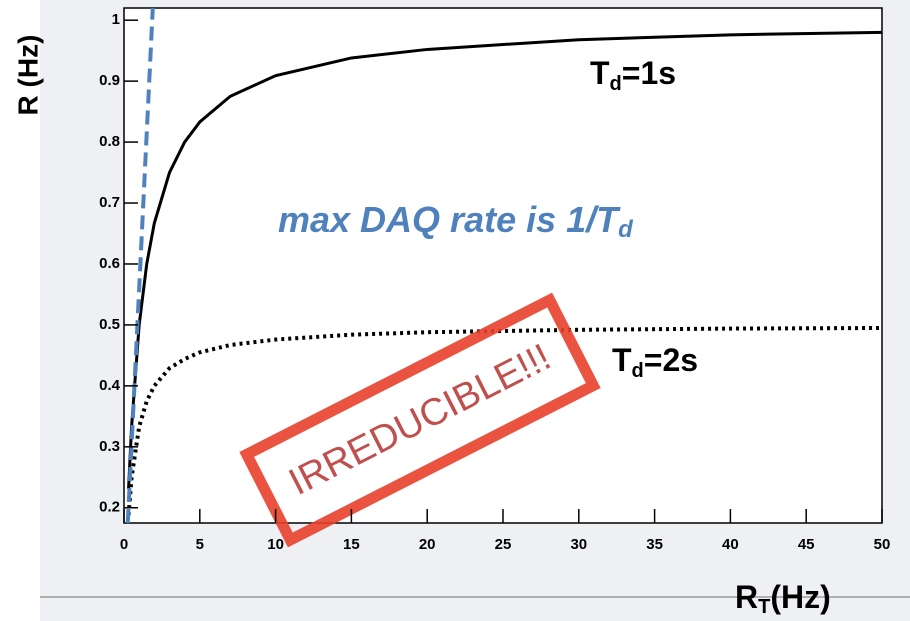 This screenshot has width=910, height=621. I want to click on x-tick-label: 45, so click(806, 544).